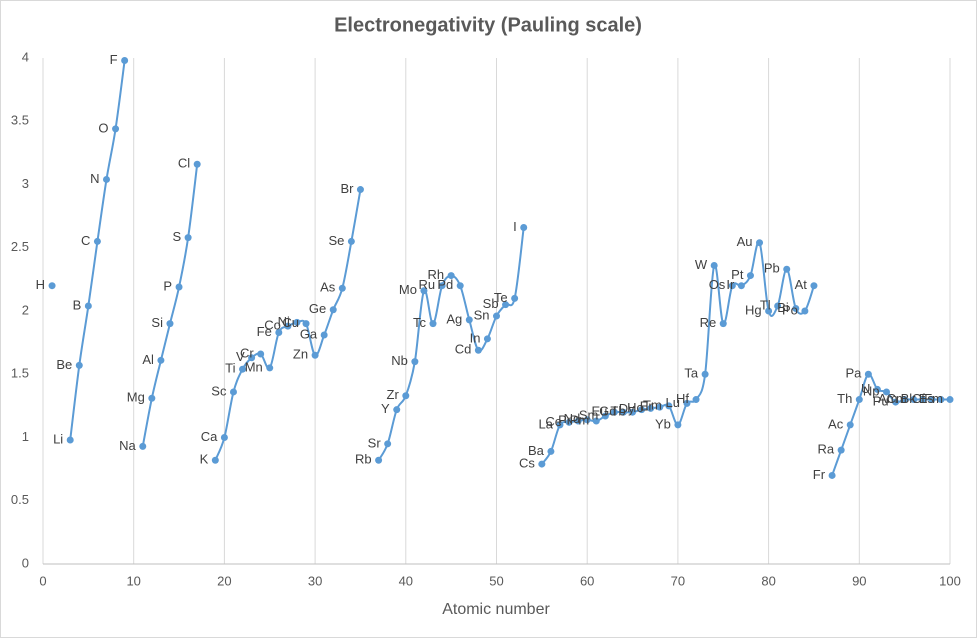 Image resolution: width=977 pixels, height=638 pixels. Describe the element at coordinates (565, 419) in the screenshot. I see `point-label: Pr` at that location.